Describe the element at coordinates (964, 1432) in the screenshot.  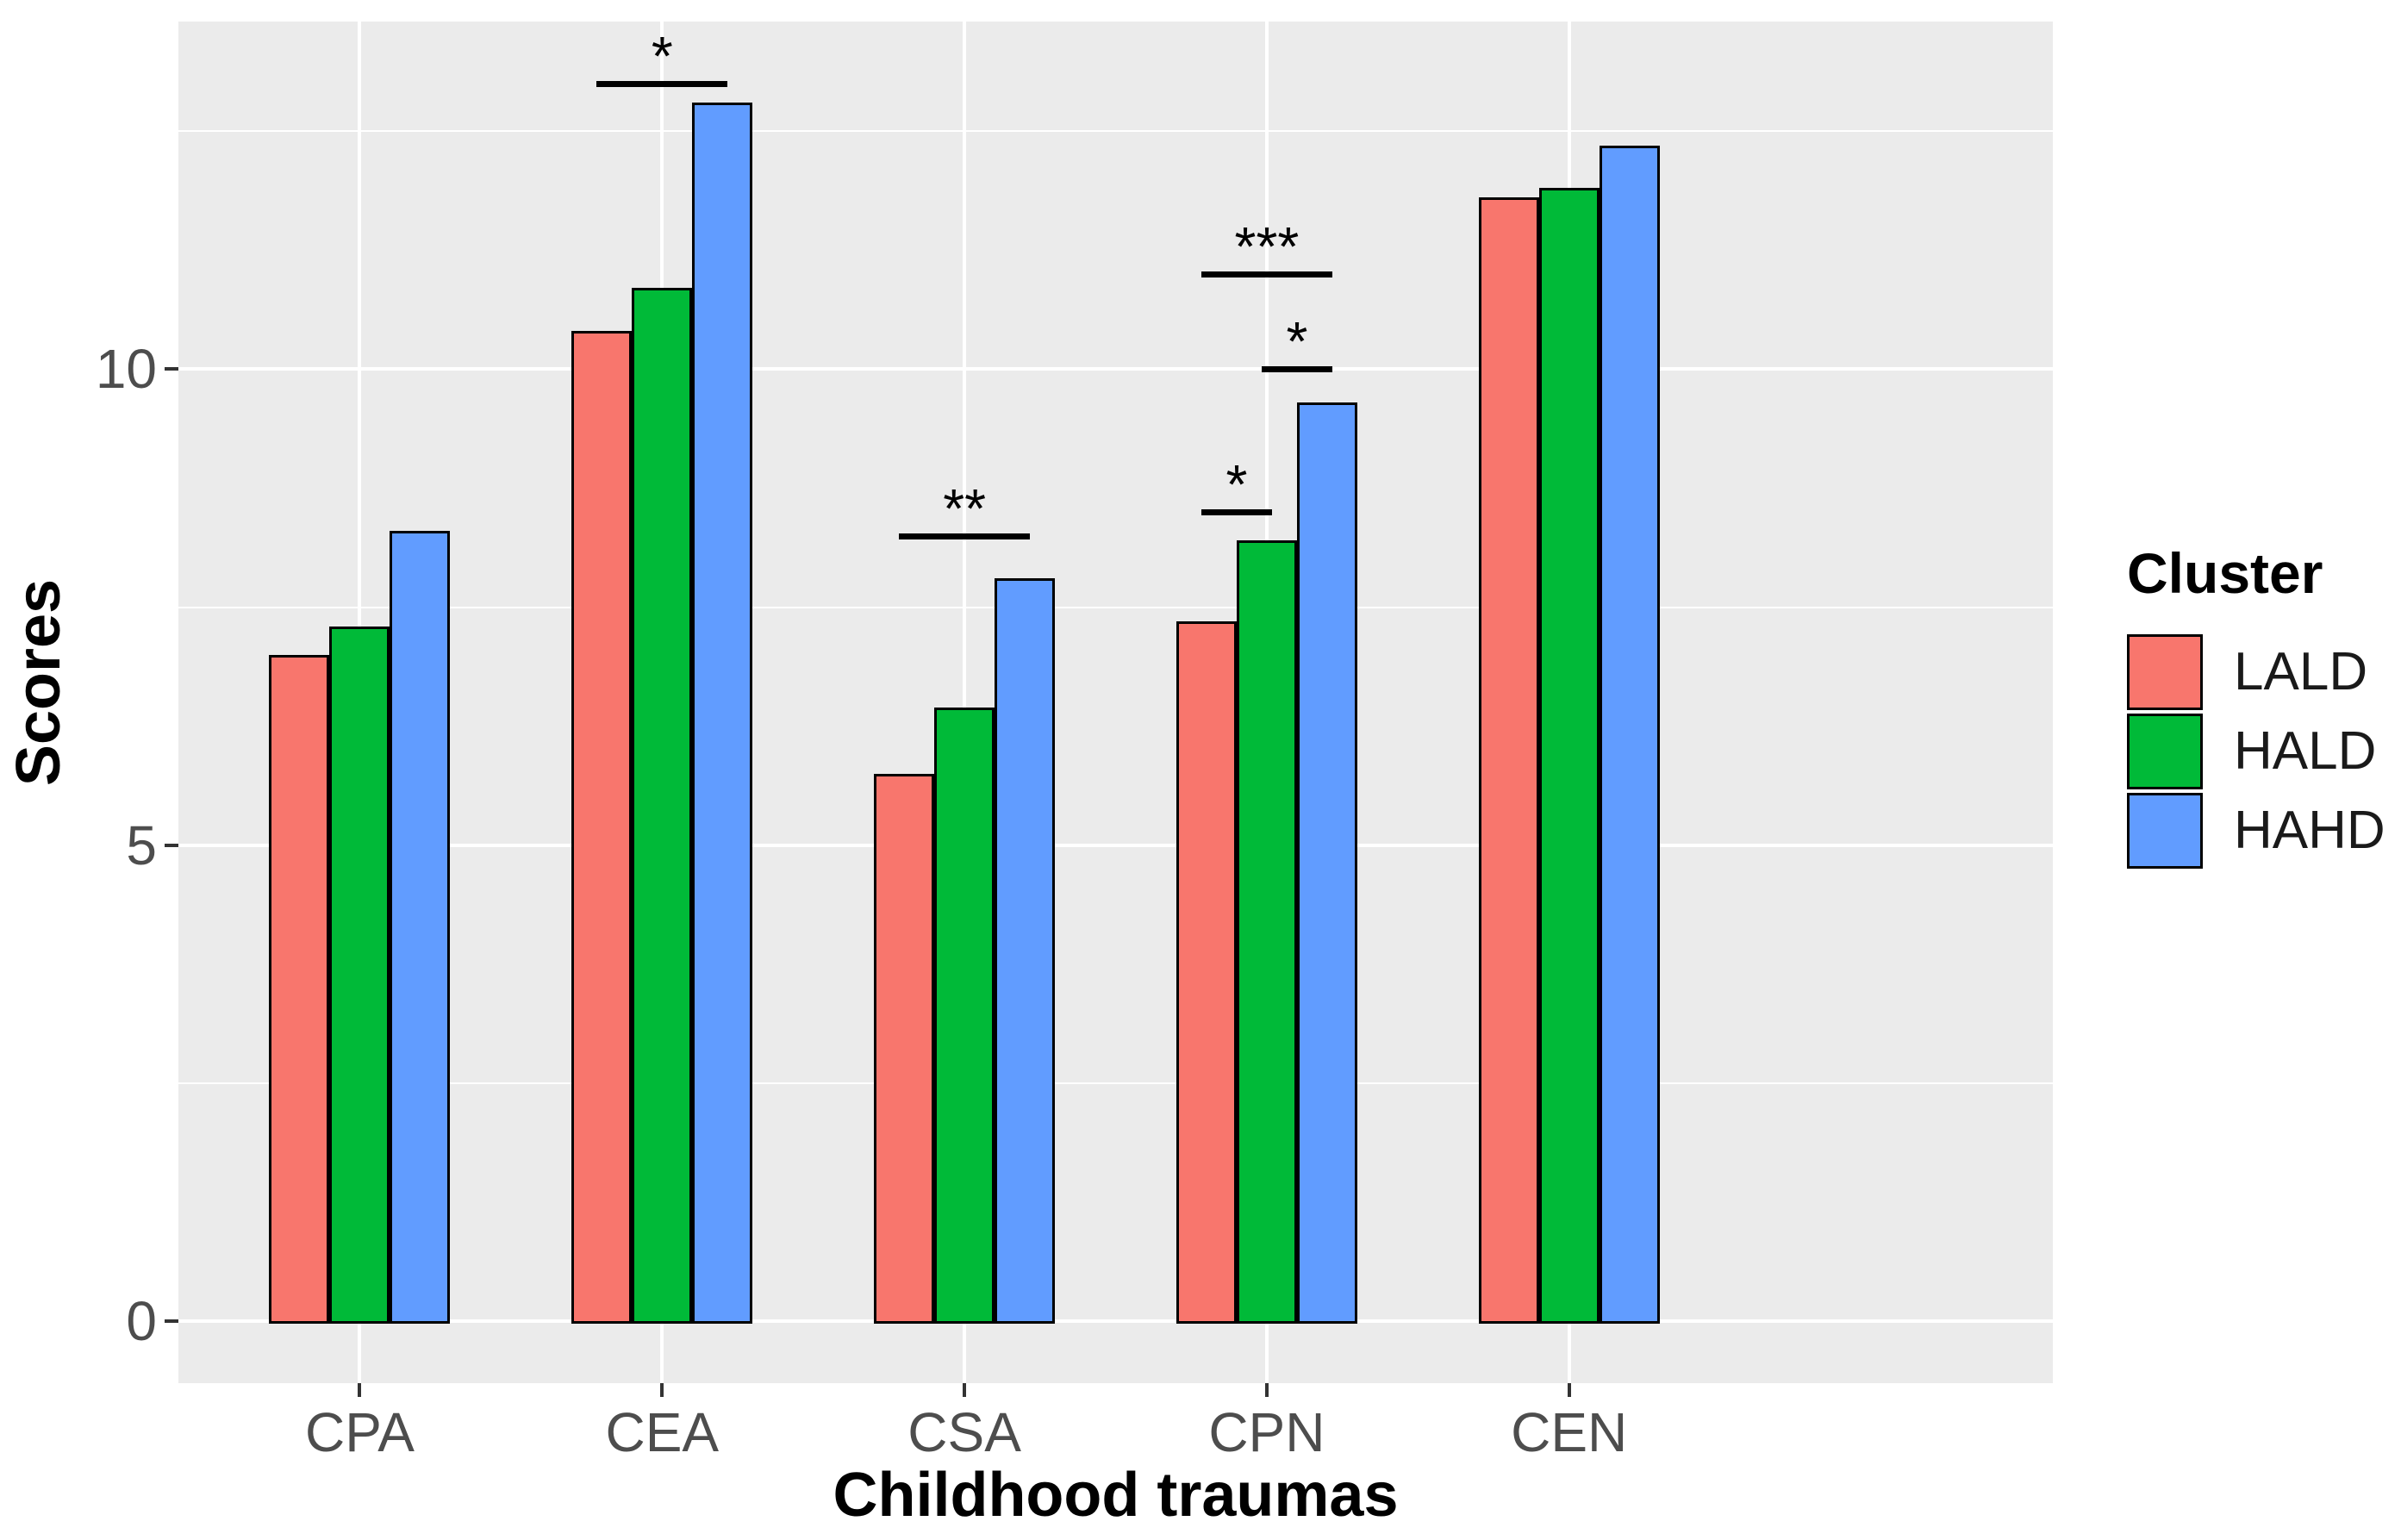
I see `x-tick-label-csa: CSA` at that location.